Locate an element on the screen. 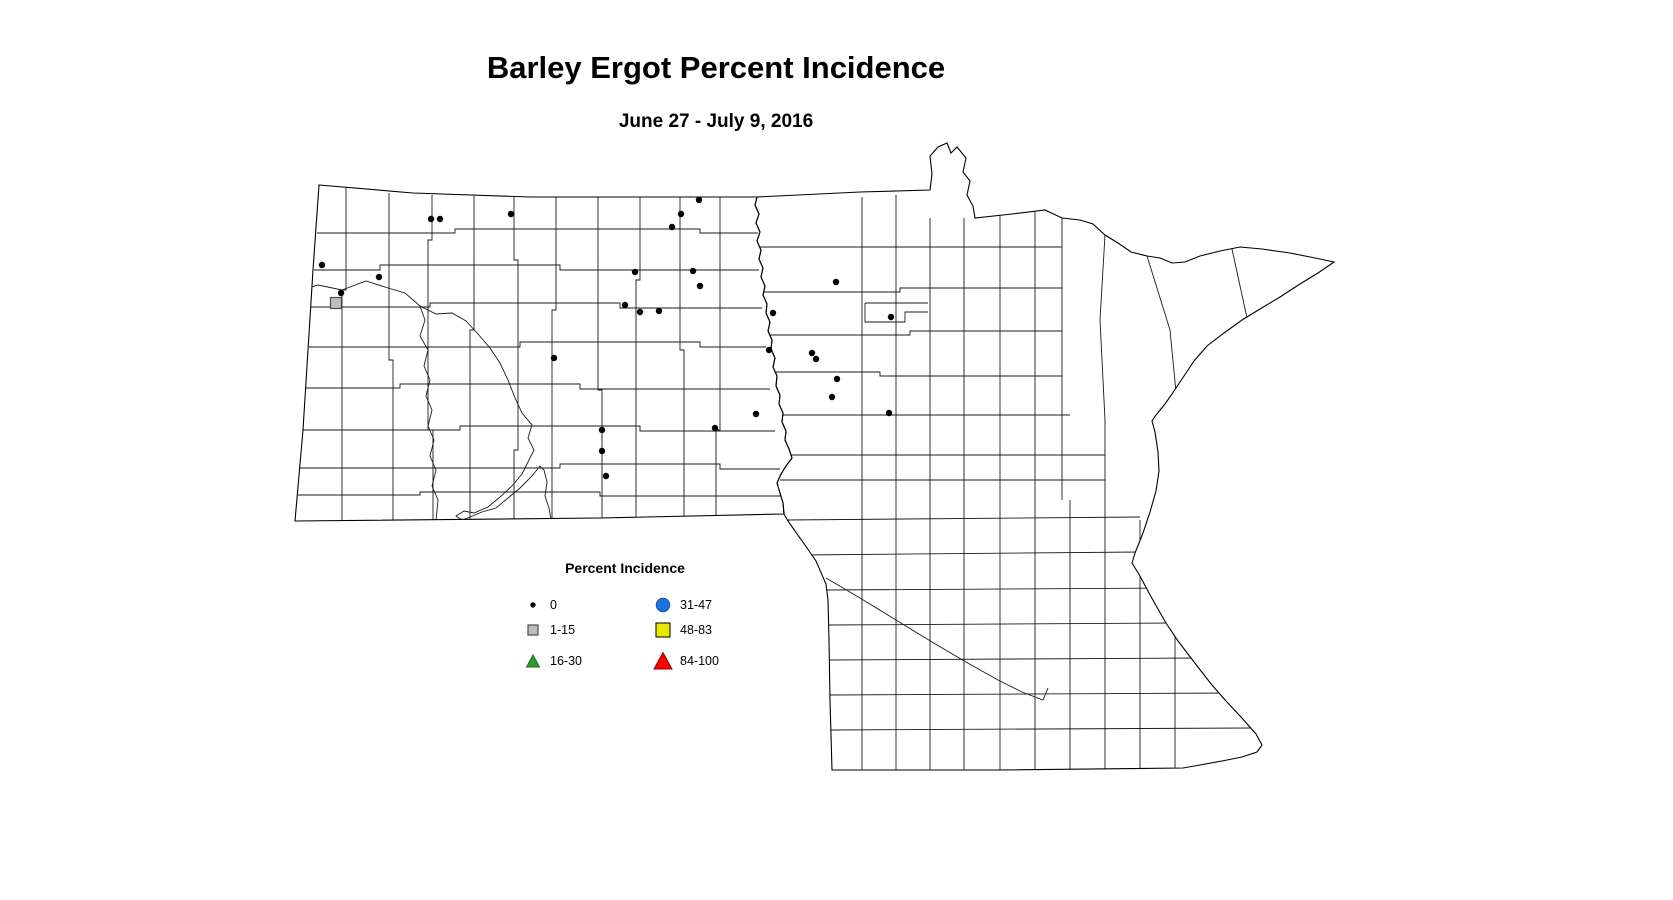 The width and height of the screenshot is (1673, 900). legend-item-84-100: 84-100 is located at coordinates (684, 661).